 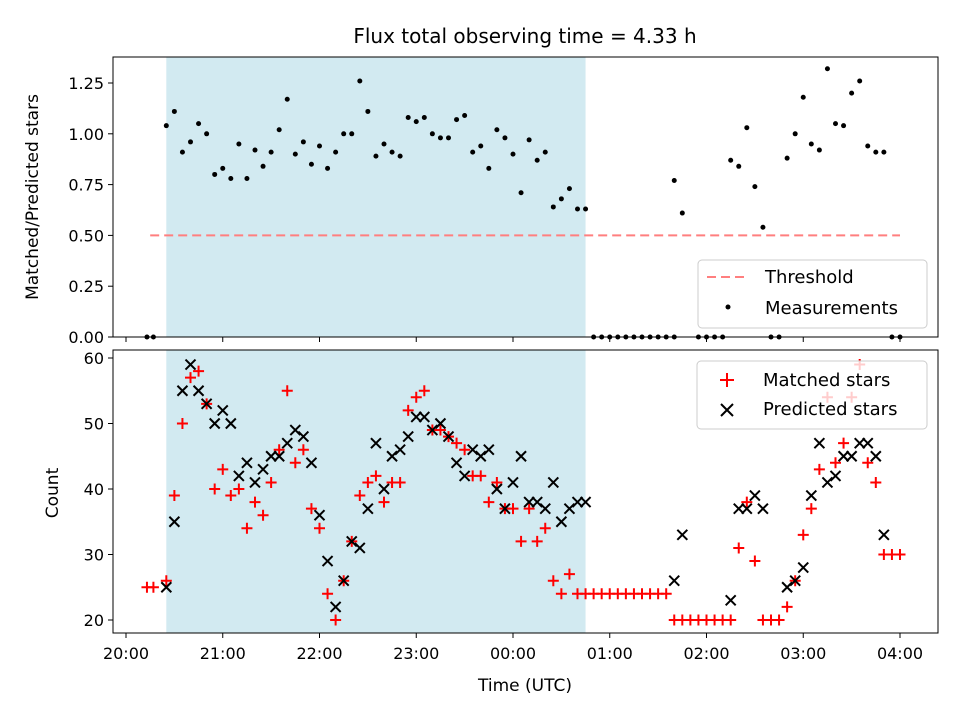 What do you see at coordinates (90, 134) in the screenshot?
I see `y-tick: 1.00` at bounding box center [90, 134].